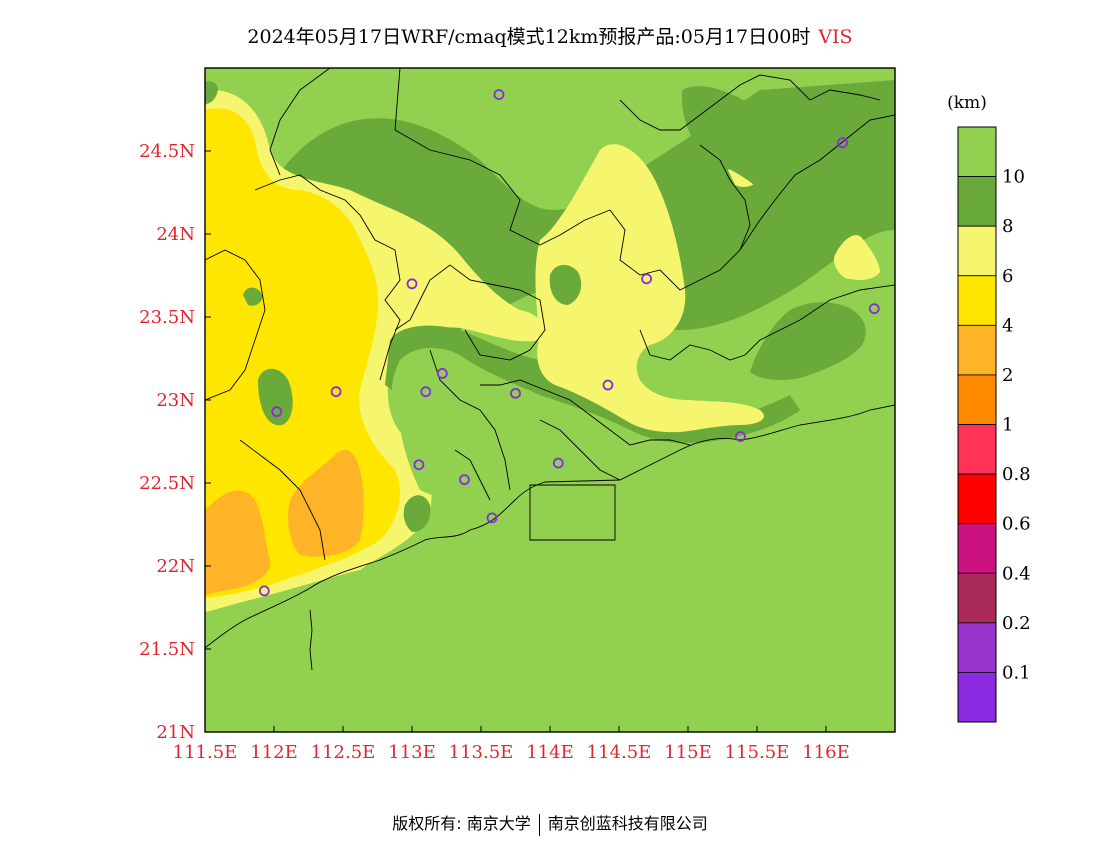 Image resolution: width=1100 pixels, height=850 pixels. I want to click on footer-company: 南京创蓝科技有限公司, so click(627, 823).